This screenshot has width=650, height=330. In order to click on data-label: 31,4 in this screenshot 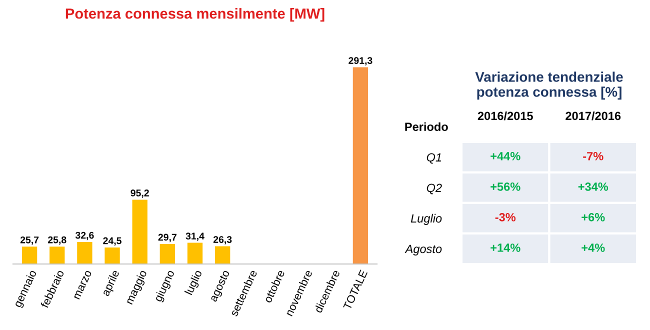, I will do `click(195, 236)`.